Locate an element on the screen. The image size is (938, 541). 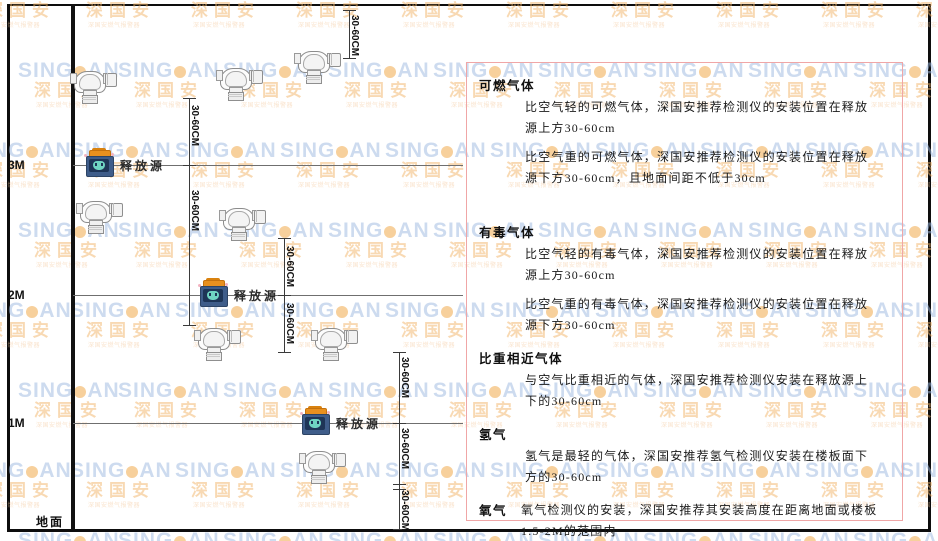
frame-bottom-border is located at coordinates (469, 530).